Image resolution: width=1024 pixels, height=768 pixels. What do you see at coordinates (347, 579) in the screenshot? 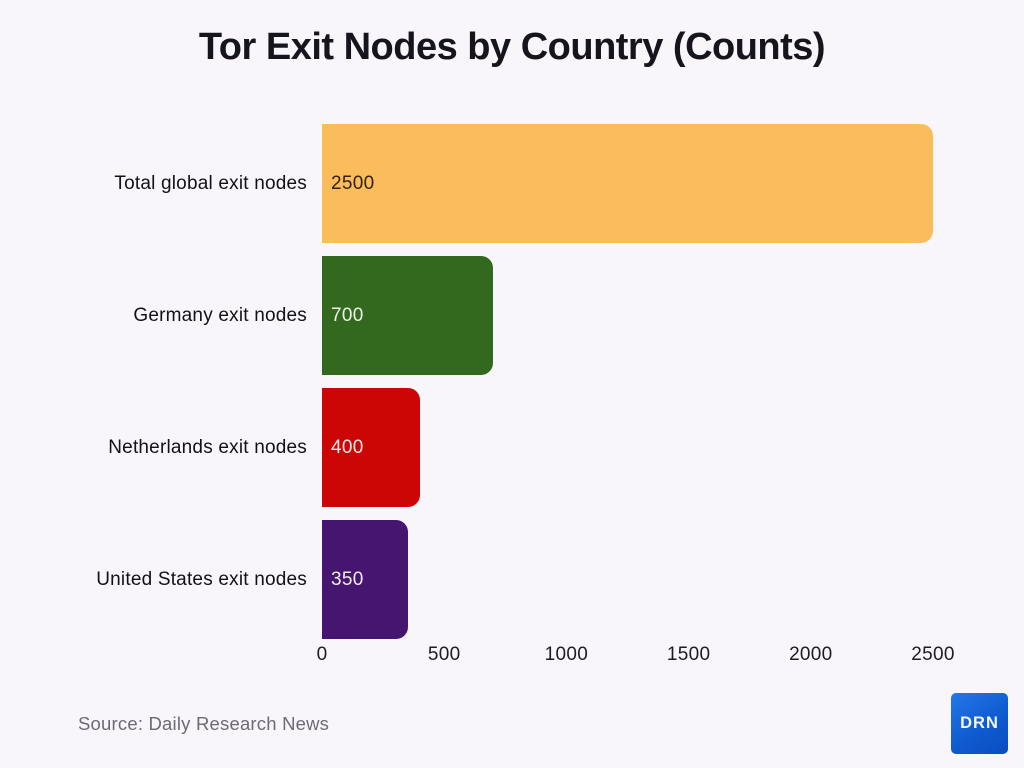
I see `bar-value: 350` at bounding box center [347, 579].